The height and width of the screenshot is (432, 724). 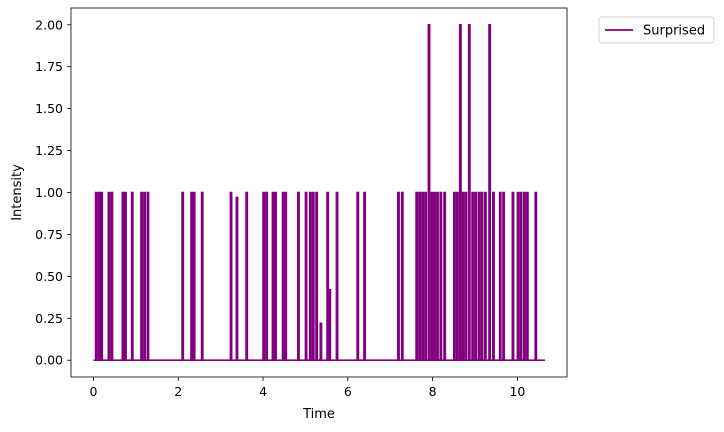 What do you see at coordinates (433, 391) in the screenshot?
I see `x-tick-label: 8` at bounding box center [433, 391].